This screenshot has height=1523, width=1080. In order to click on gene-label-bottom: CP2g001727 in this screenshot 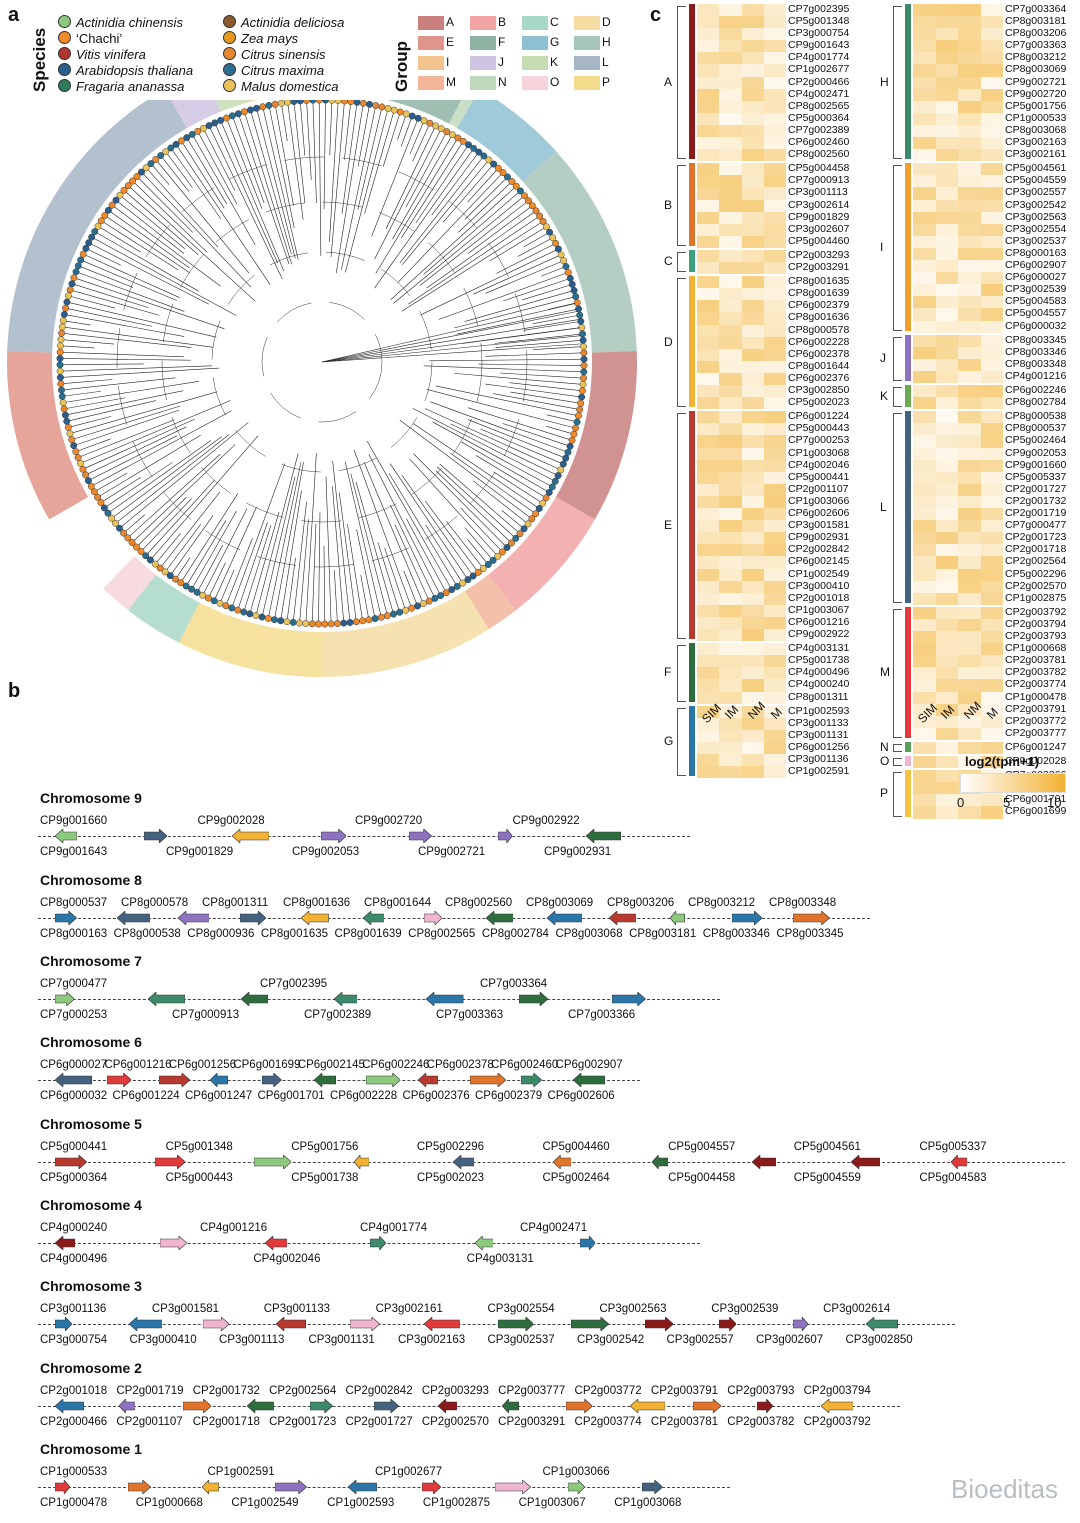, I will do `click(379, 1422)`.